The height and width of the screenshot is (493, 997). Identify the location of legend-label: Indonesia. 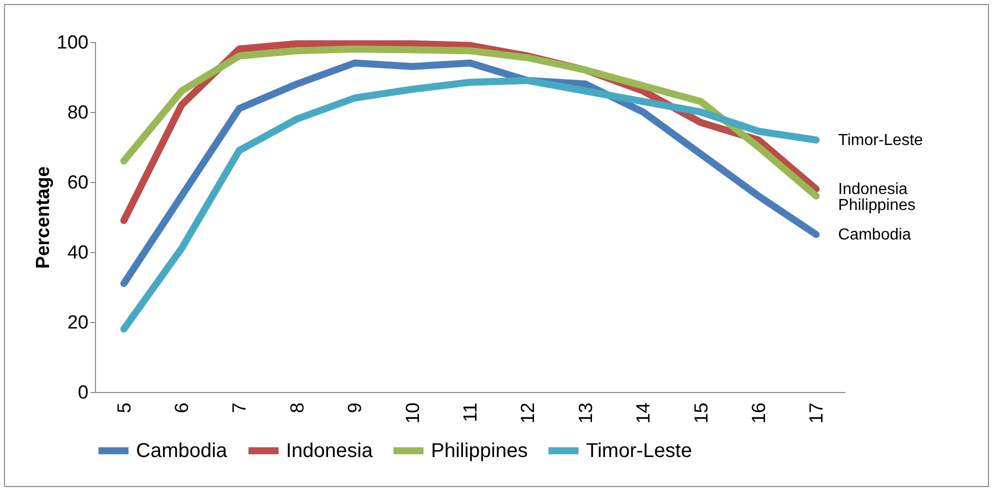
(330, 451).